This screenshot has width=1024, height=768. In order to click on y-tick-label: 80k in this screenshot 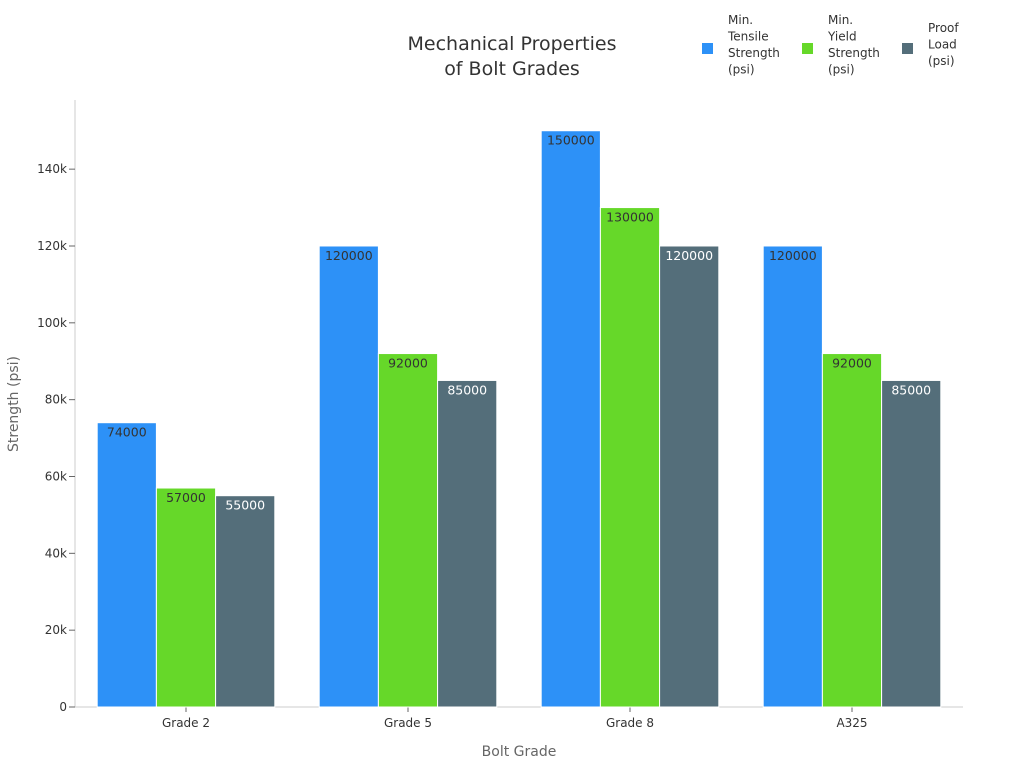, I will do `click(56, 400)`.